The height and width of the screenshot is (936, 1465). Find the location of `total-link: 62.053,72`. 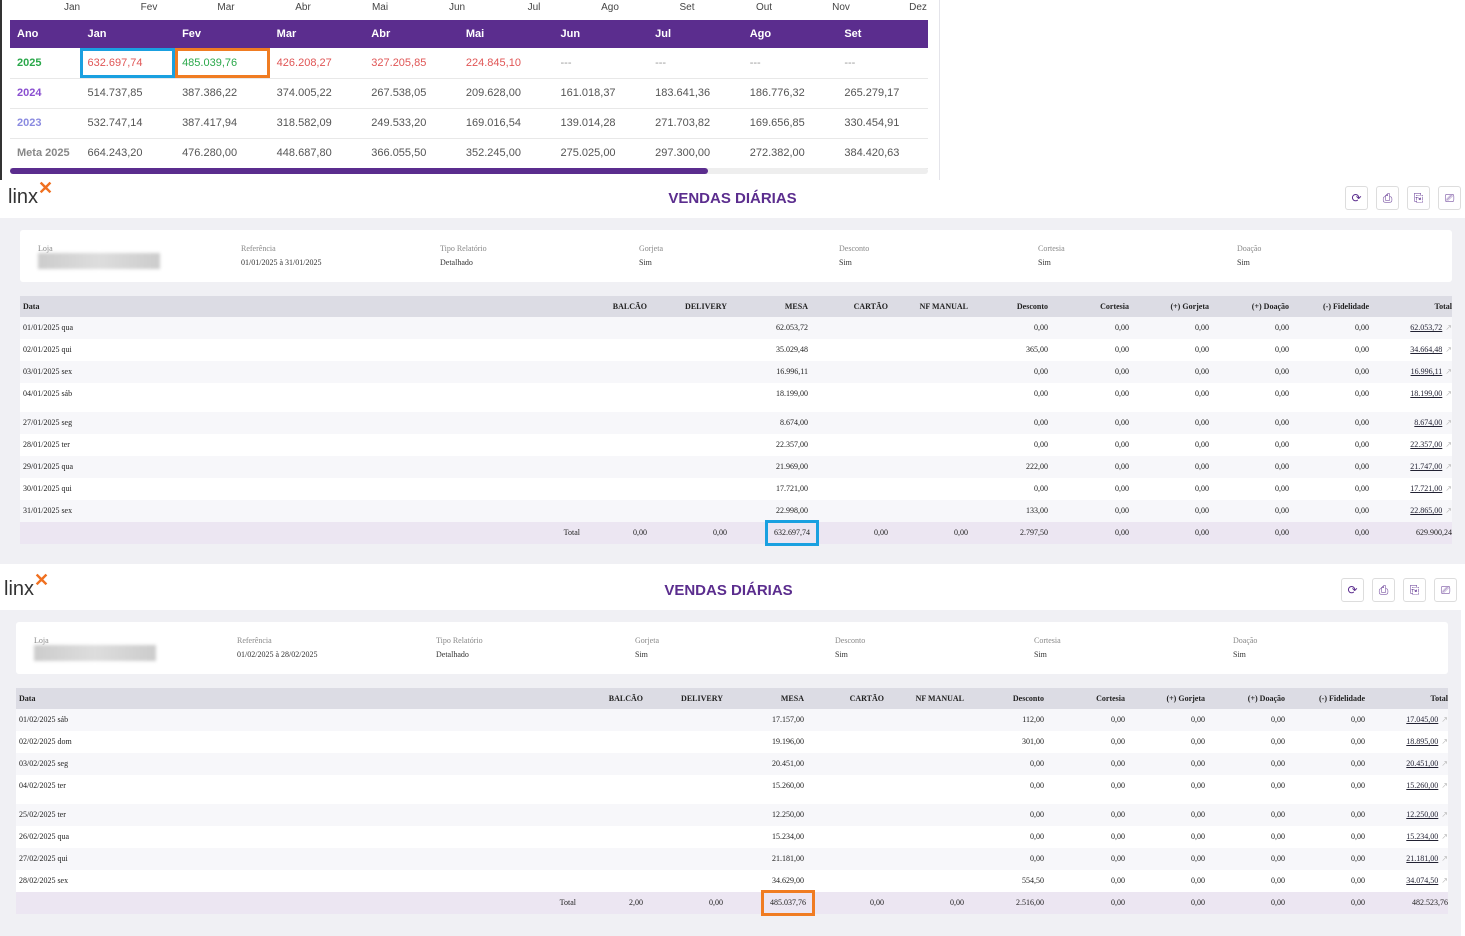

total-link: 62.053,72 is located at coordinates (1426, 327).